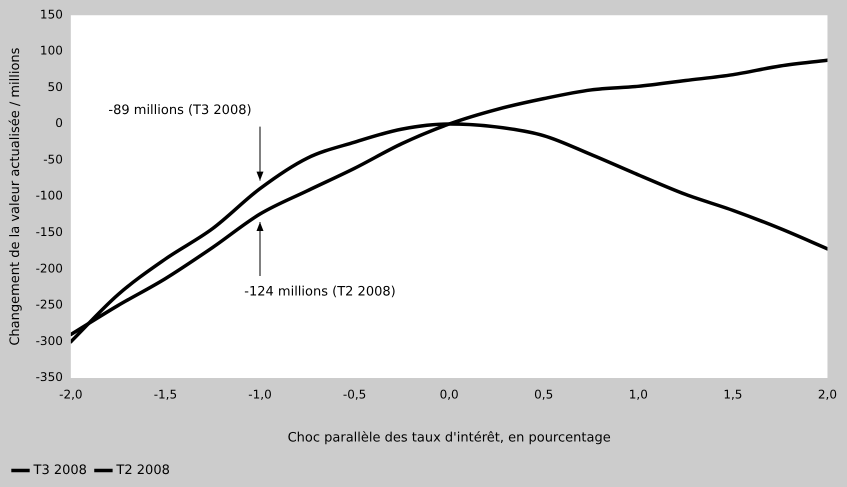 Image resolution: width=847 pixels, height=487 pixels. What do you see at coordinates (544, 394) in the screenshot?
I see `x-tick-label: 0,5` at bounding box center [544, 394].